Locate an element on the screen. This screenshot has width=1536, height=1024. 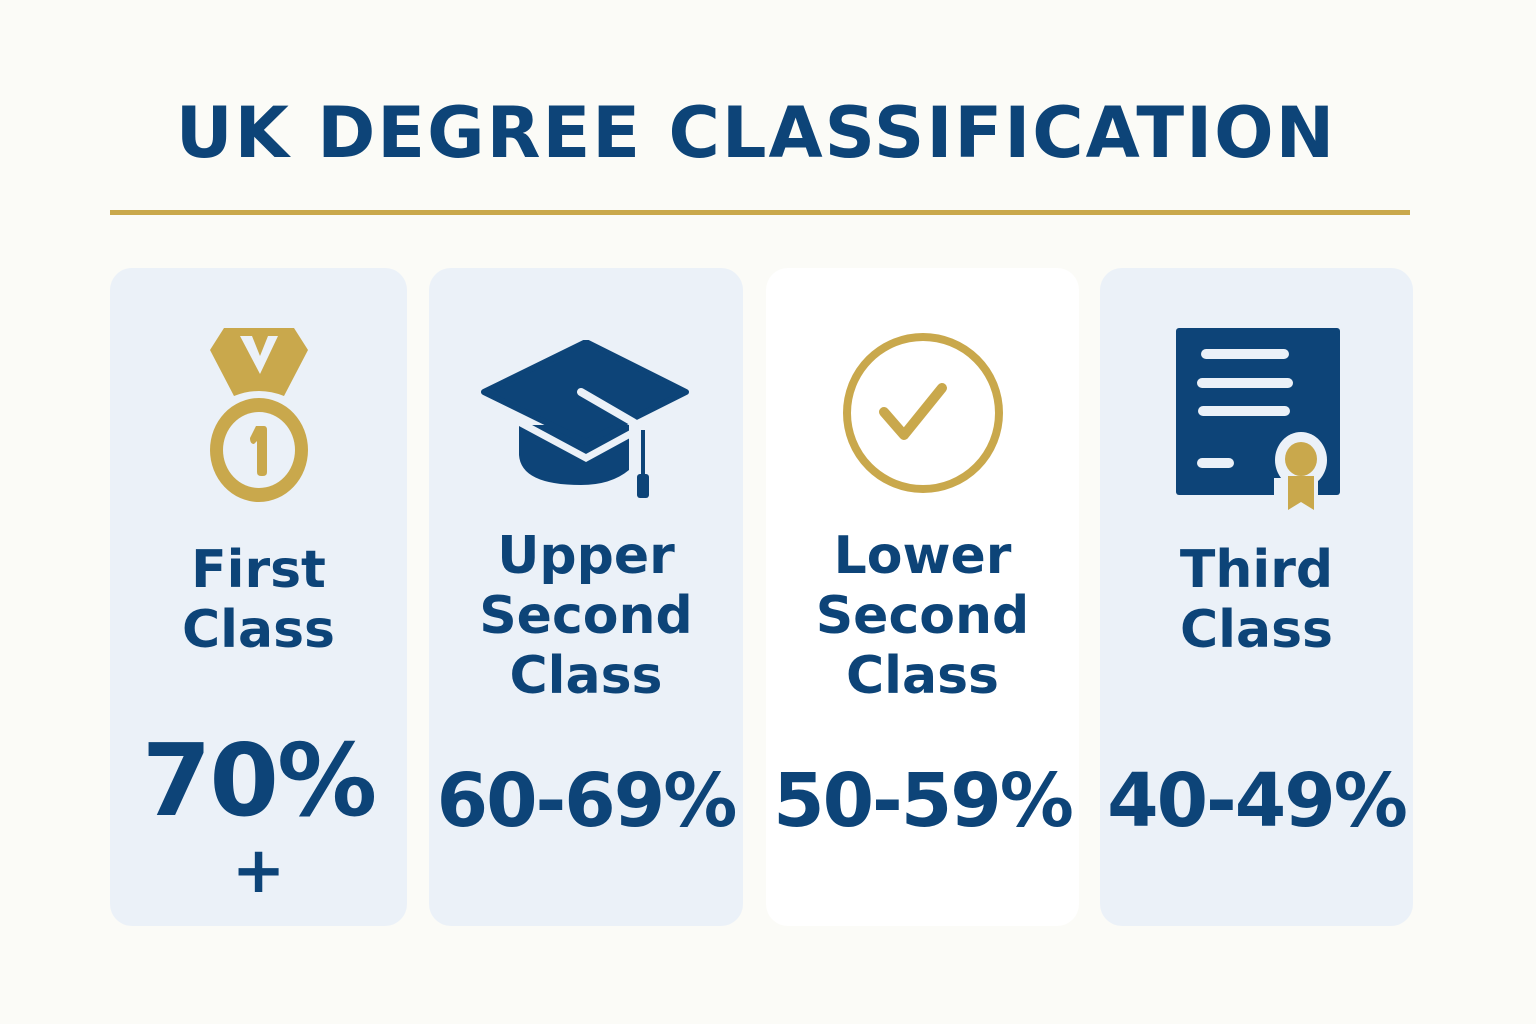
graduation-cap-icon is located at coordinates (585, 419).